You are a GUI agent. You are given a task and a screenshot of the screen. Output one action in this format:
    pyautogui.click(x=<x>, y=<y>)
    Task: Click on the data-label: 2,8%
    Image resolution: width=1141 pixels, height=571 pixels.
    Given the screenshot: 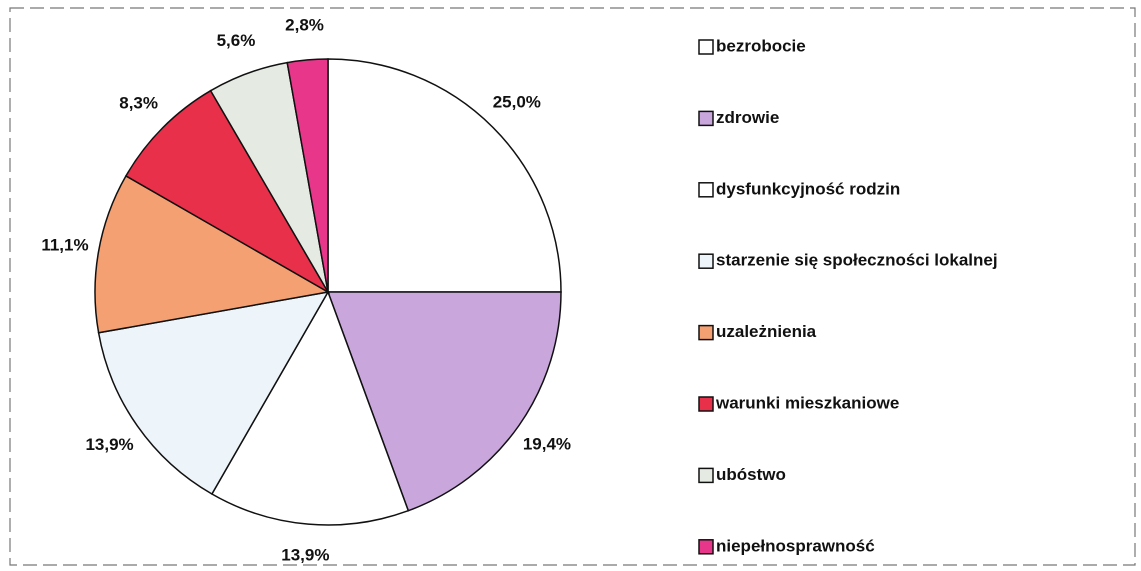 What is the action you would take?
    pyautogui.click(x=304, y=25)
    